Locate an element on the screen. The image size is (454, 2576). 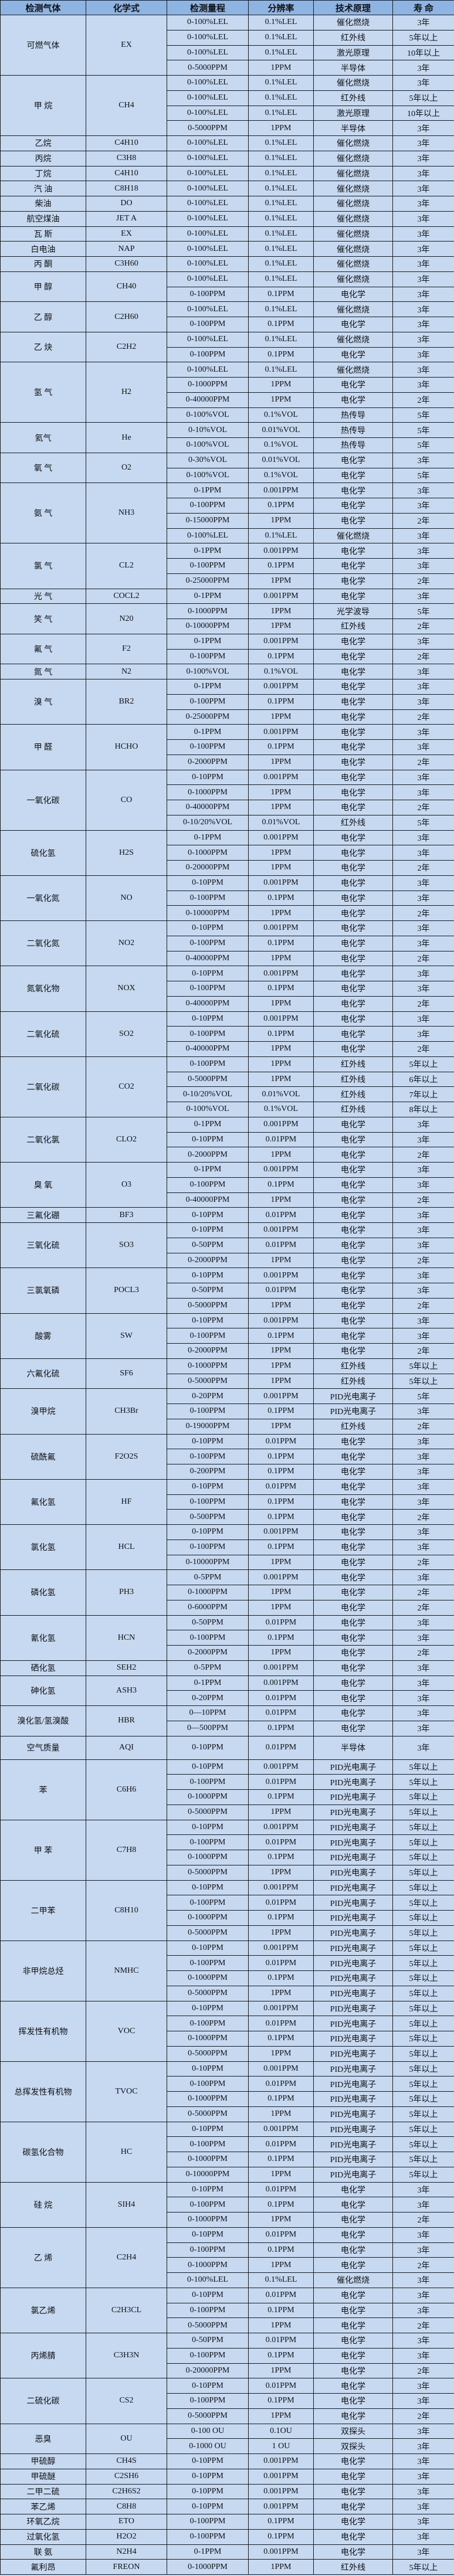
range-cell: 0-1000 OU is located at coordinates (208, 2446).